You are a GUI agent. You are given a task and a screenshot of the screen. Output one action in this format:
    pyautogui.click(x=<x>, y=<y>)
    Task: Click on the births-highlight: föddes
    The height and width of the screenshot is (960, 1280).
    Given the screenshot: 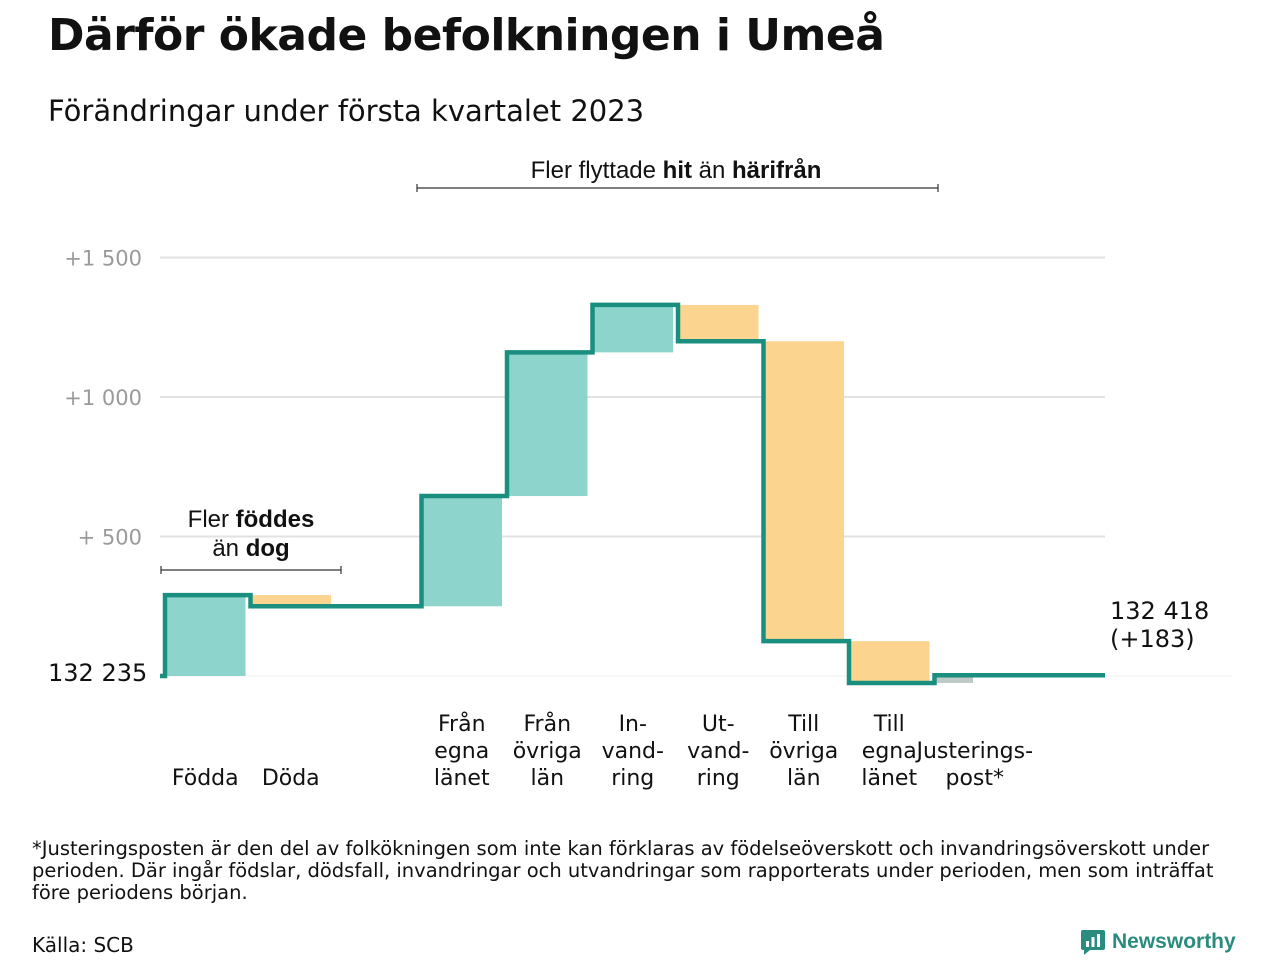 What is the action you would take?
    pyautogui.click(x=275, y=519)
    